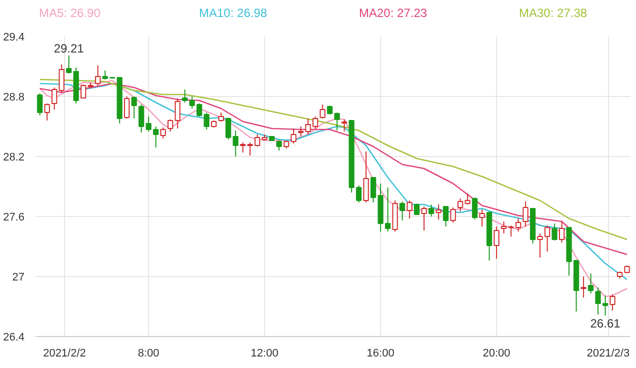 Image resolution: width=636 pixels, height=368 pixels. I want to click on y-tick-label: 26.4, so click(14, 338).